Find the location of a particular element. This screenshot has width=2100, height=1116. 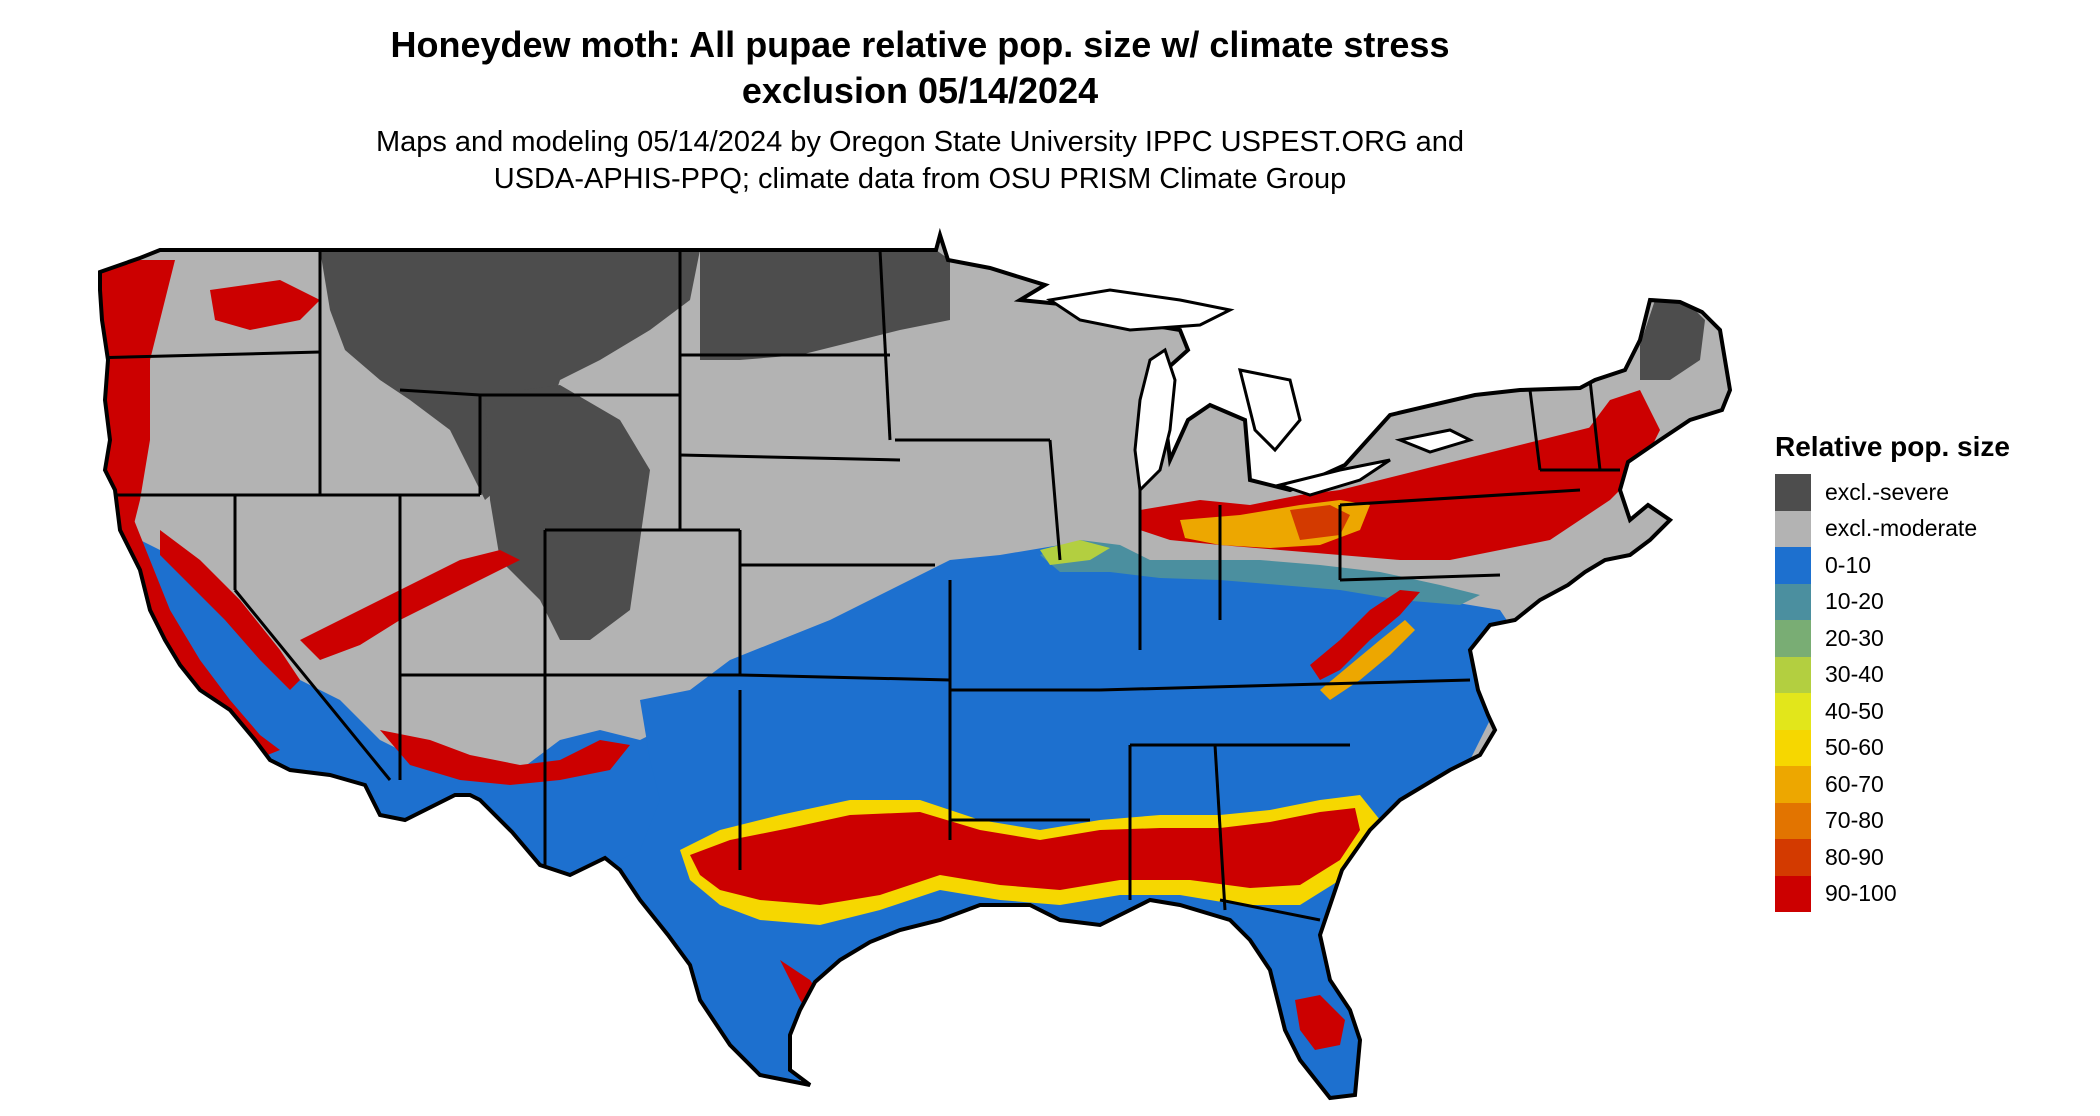

border-wa-or is located at coordinates (210, 355).